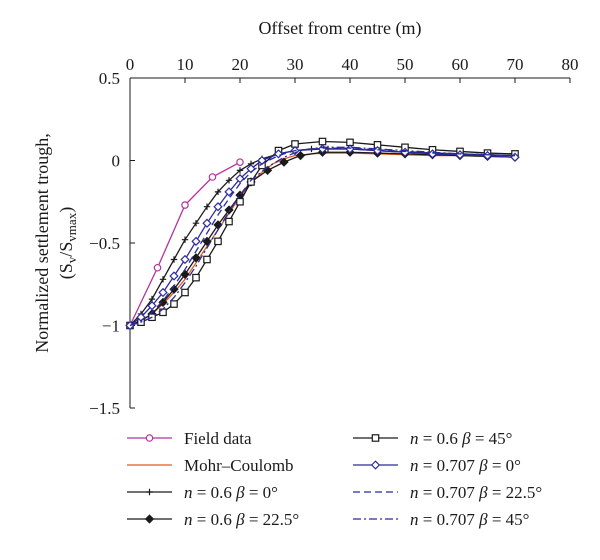 Image resolution: width=600 pixels, height=560 pixels. I want to click on legend-item-2: Mohr–Coulomb, so click(210, 465).